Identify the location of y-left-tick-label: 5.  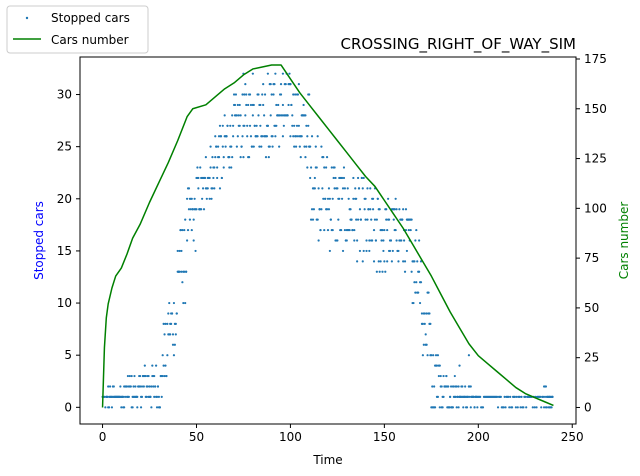
(68, 355).